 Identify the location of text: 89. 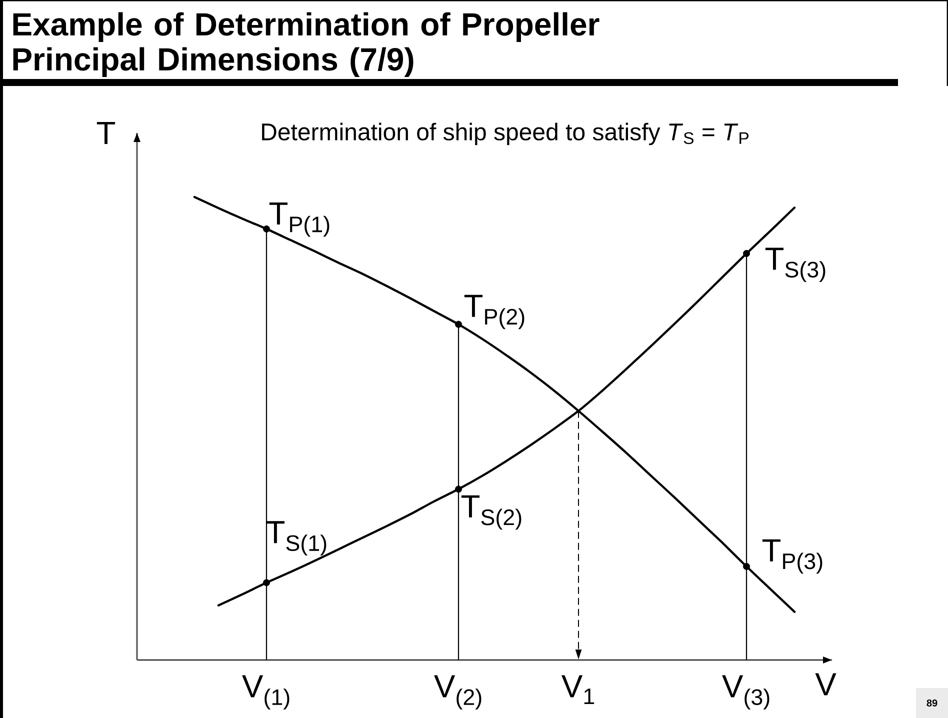
(932, 703).